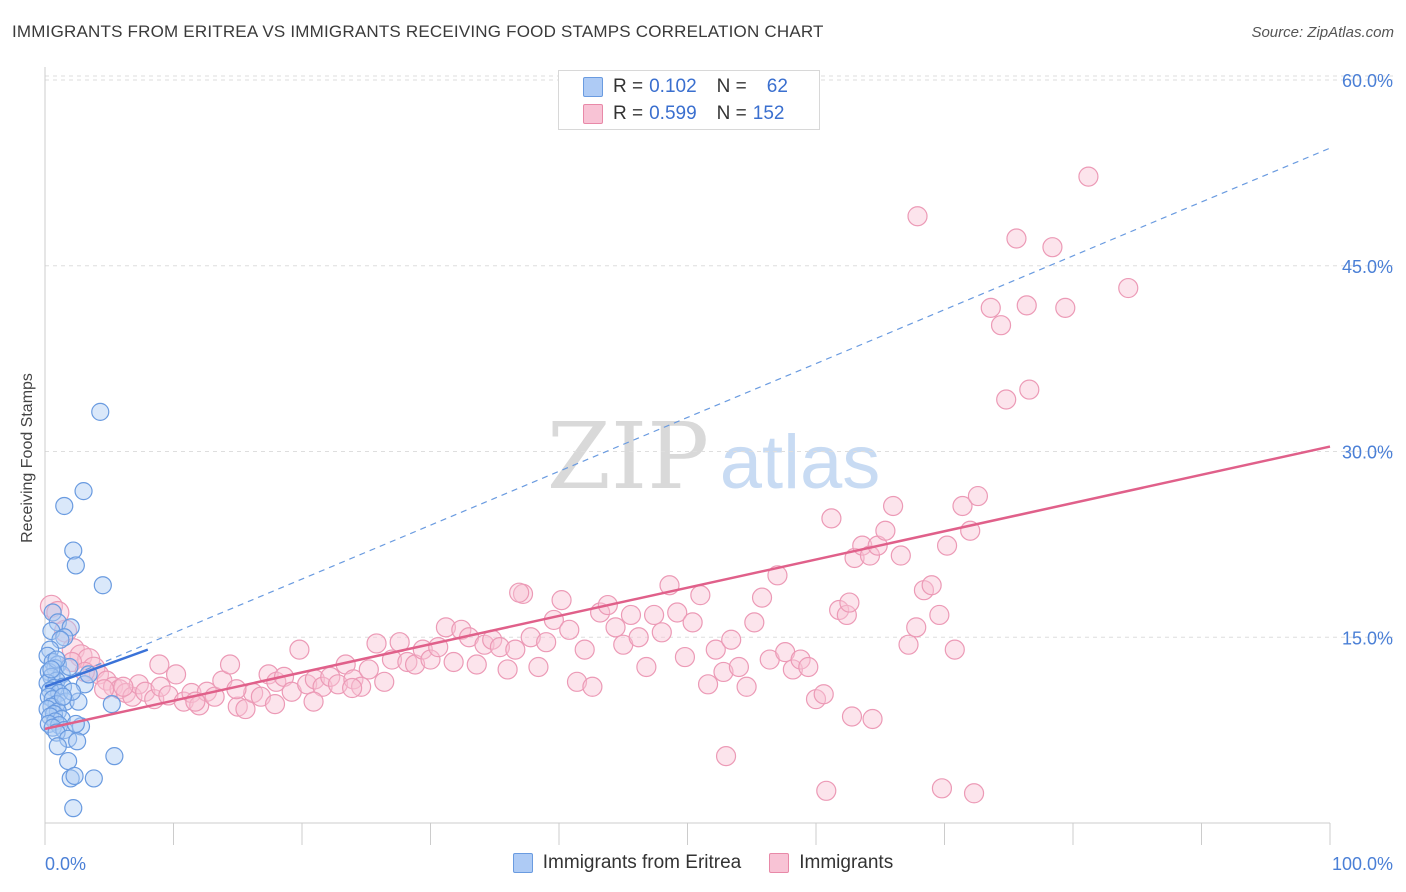 The image size is (1406, 892). Describe the element at coordinates (846, 862) in the screenshot. I see `legend-label-immigrants: Immigrants` at that location.